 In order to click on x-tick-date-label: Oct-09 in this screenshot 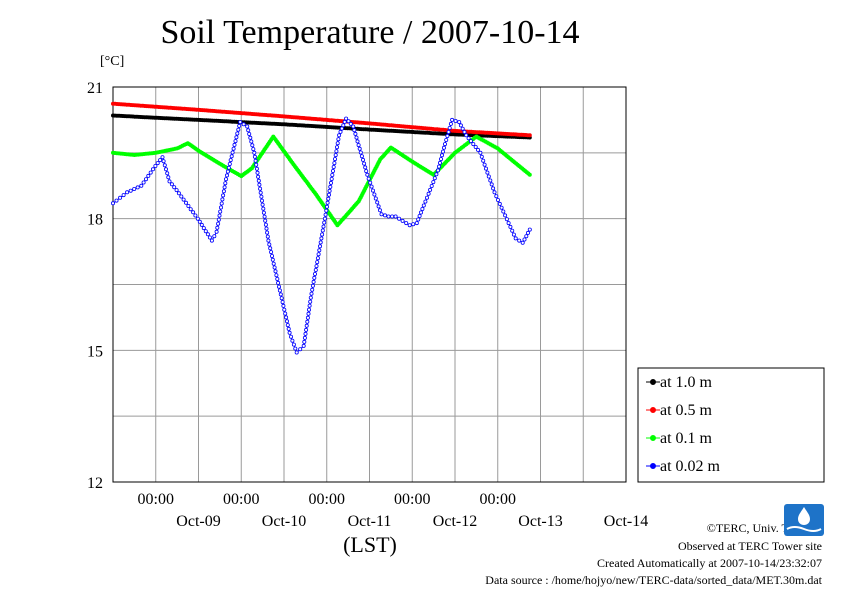, I will do `click(198, 521)`.